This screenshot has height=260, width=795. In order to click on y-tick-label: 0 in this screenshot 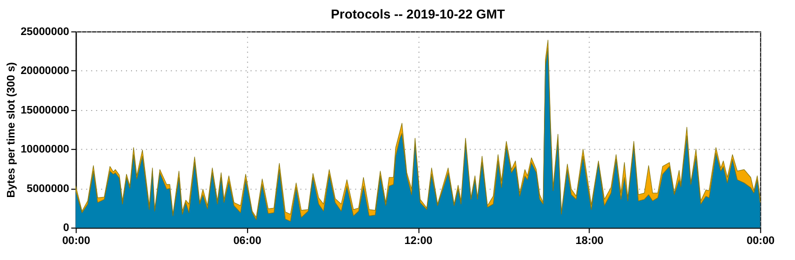, I will do `click(66, 228)`.